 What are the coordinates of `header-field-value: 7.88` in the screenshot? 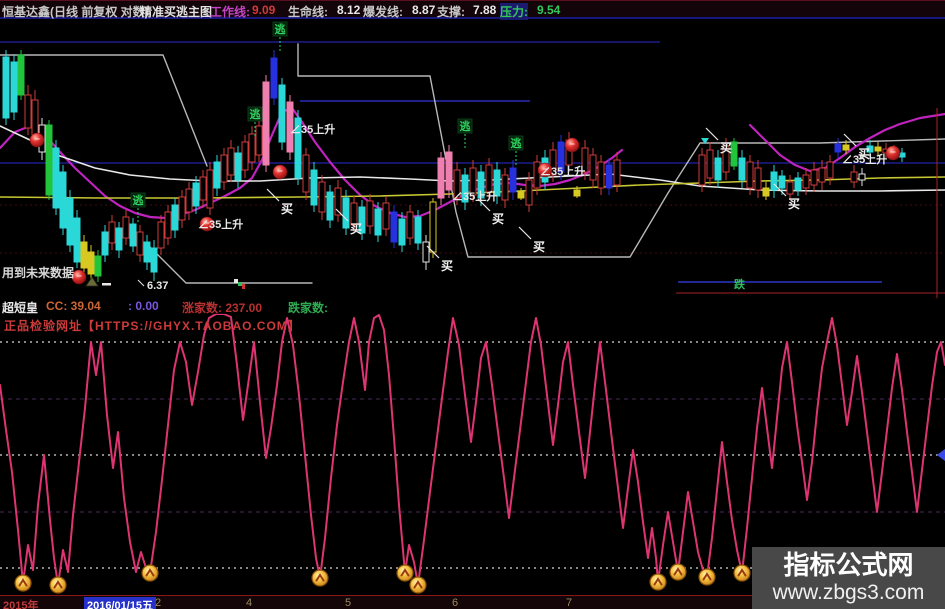 It's located at (485, 10).